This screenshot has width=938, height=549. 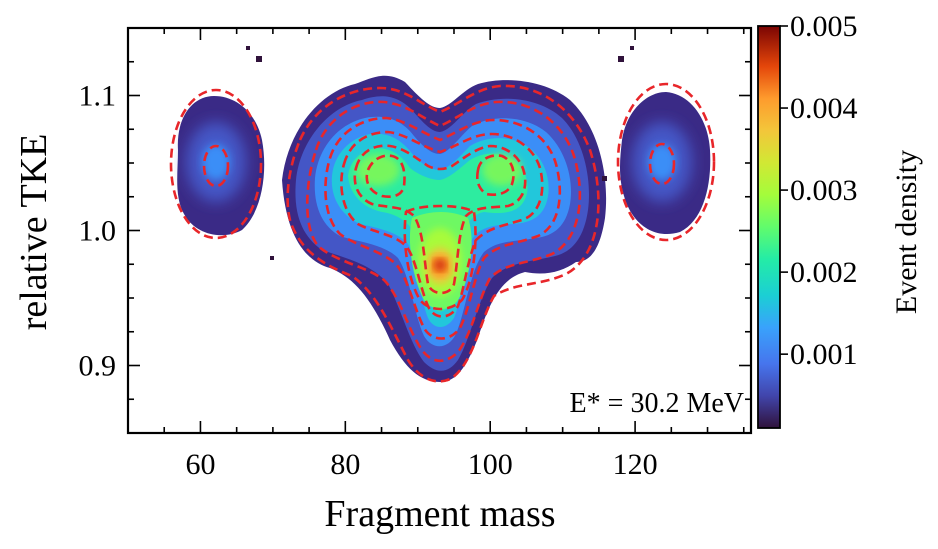 I want to click on colorbar-tick-label: 0.005, so click(x=824, y=26).